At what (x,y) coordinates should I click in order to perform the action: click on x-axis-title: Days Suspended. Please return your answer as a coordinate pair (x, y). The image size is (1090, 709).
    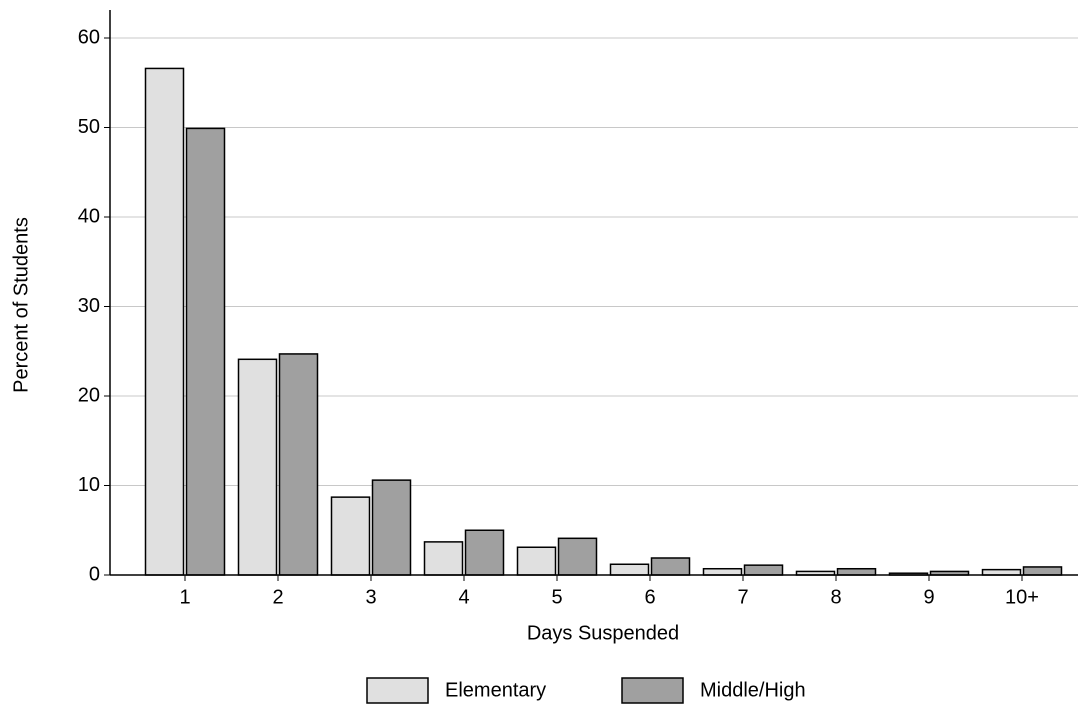
    Looking at the image, I should click on (603, 633).